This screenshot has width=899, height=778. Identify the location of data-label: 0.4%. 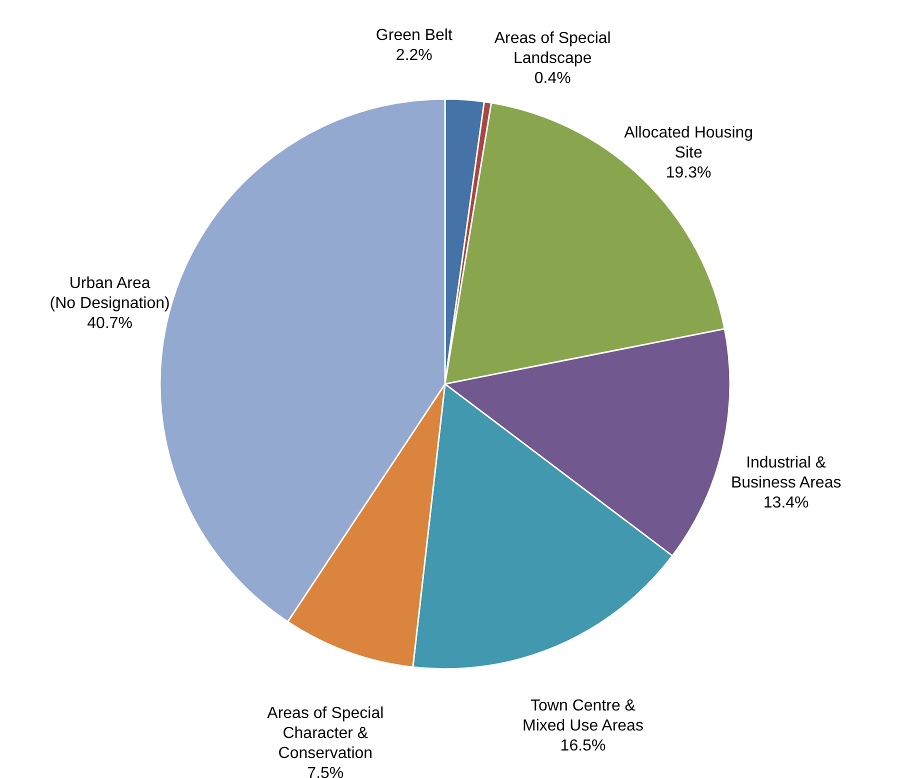
(552, 78).